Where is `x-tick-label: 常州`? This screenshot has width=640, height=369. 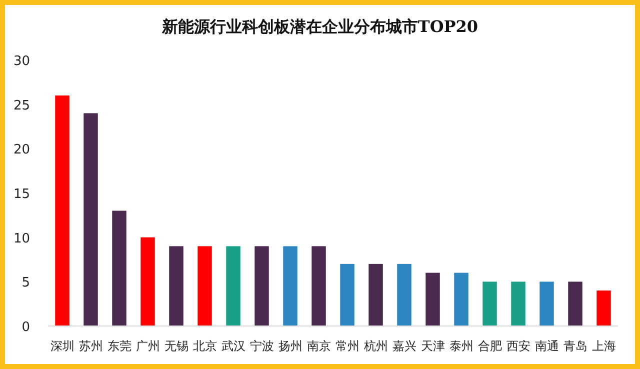 x-tick-label: 常州 is located at coordinates (347, 346).